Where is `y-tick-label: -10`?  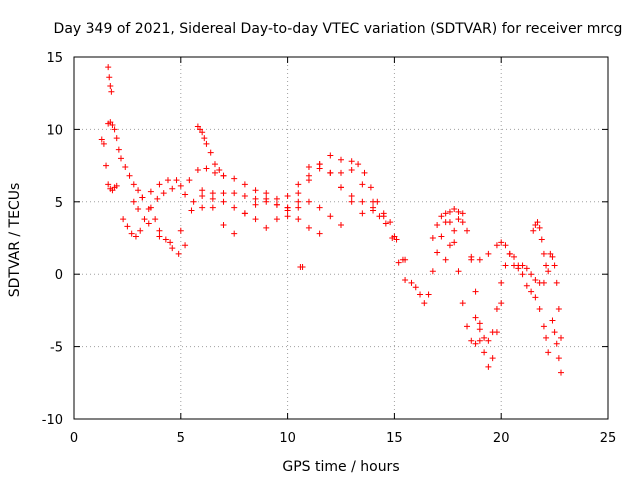 y-tick-label: -10 is located at coordinates (52, 420).